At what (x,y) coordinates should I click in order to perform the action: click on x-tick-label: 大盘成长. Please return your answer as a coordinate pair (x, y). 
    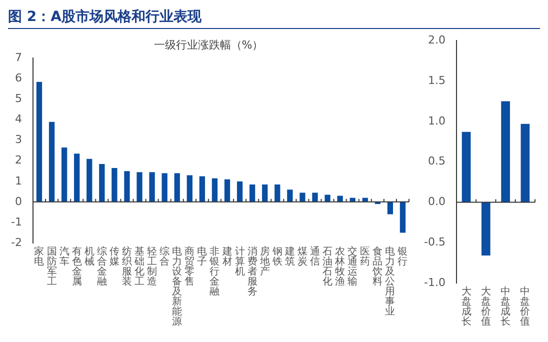
    Looking at the image, I should click on (466, 307).